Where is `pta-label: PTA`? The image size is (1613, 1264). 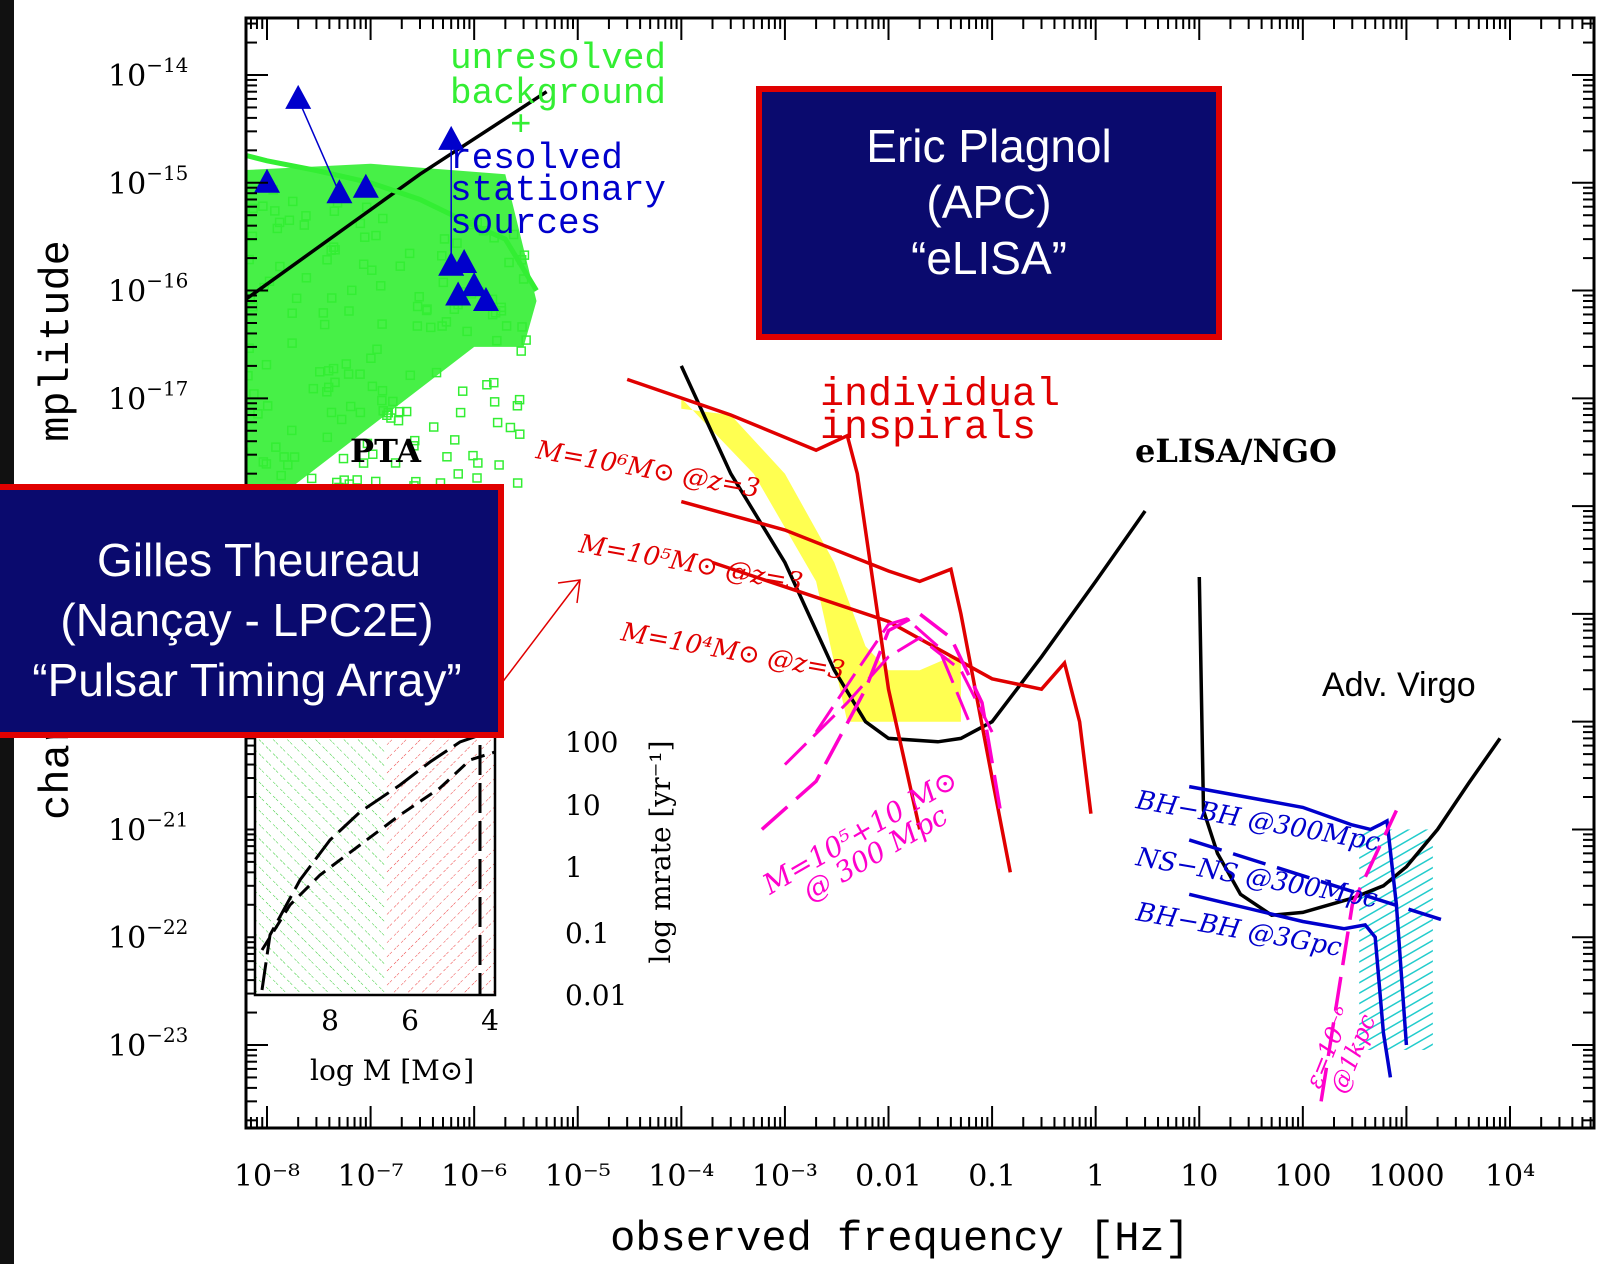
pta-label: PTA is located at coordinates (386, 451).